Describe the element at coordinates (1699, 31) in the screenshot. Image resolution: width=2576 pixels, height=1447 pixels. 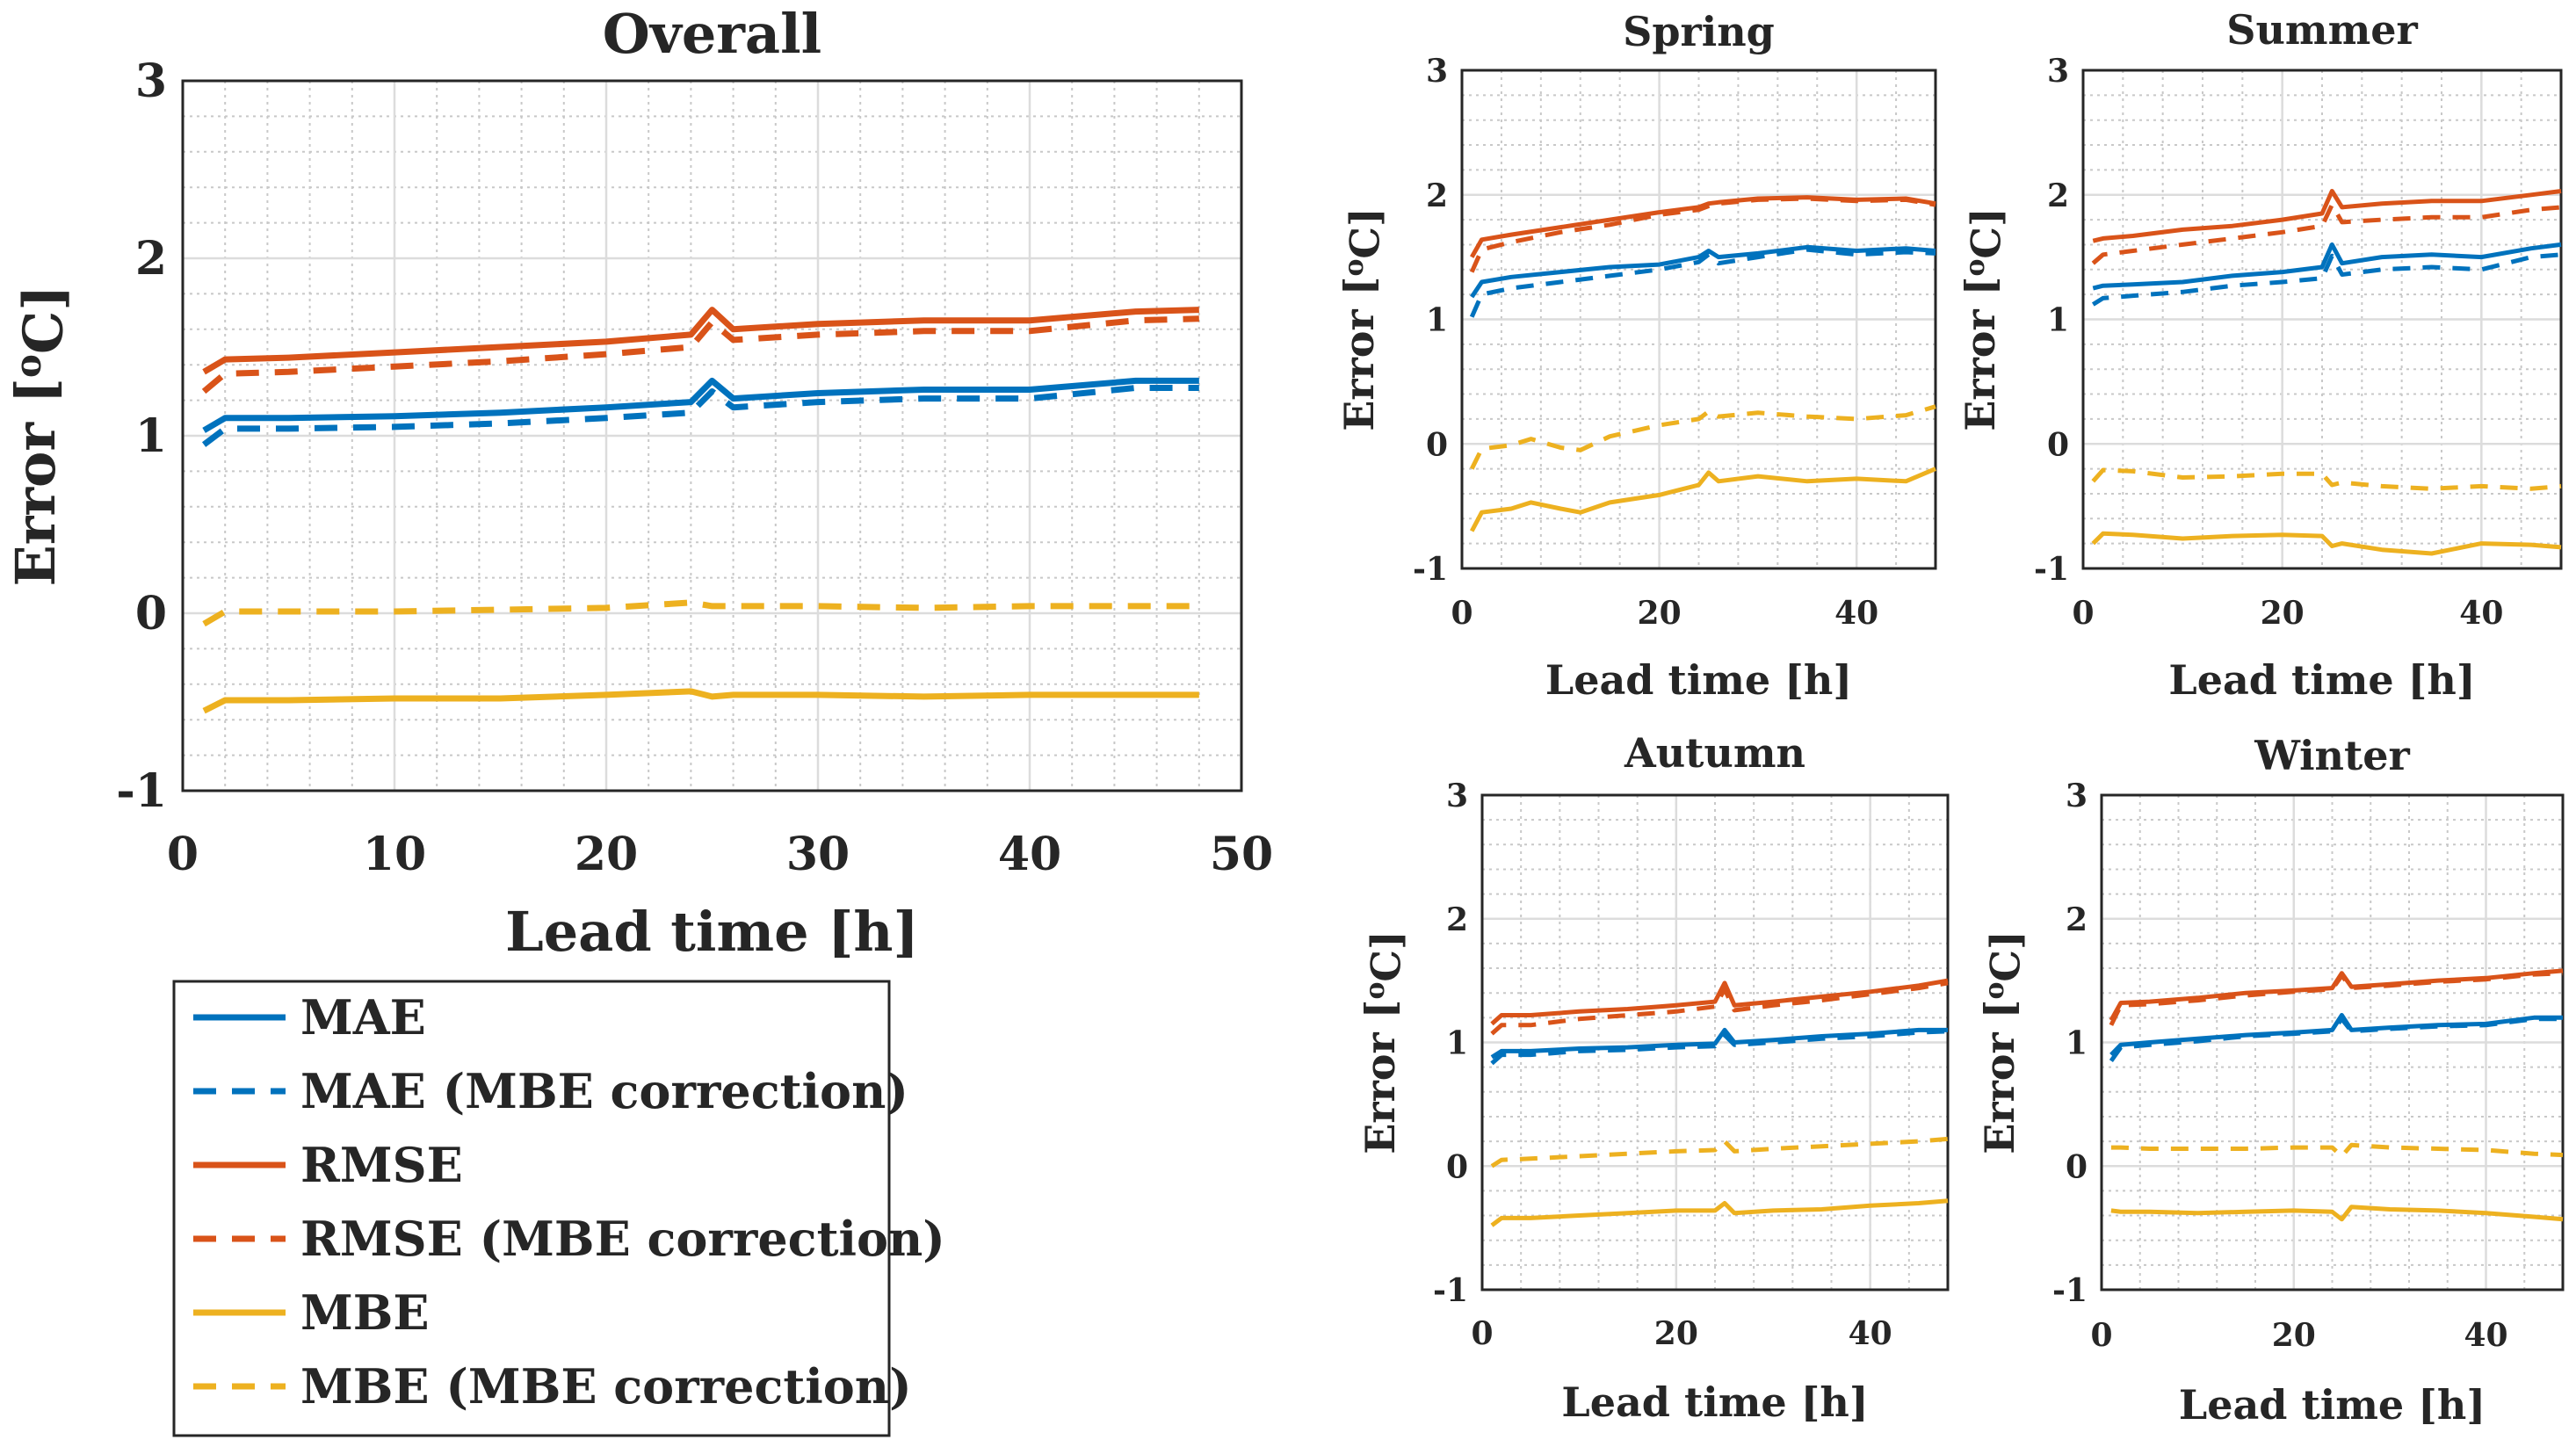
I see `chart-title: Spring` at that location.